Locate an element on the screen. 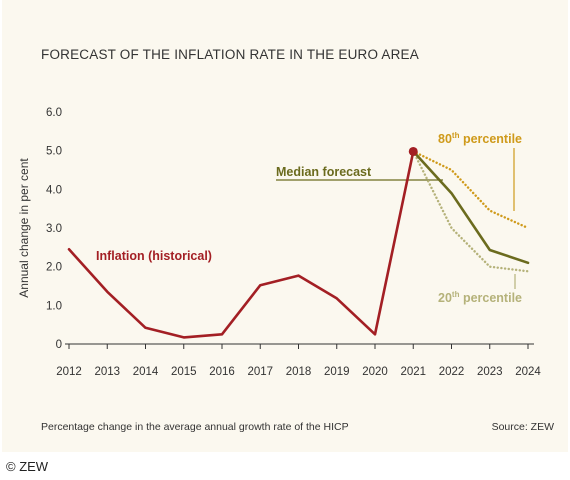 The width and height of the screenshot is (570, 480). y-tick-label: 1.0 is located at coordinates (54, 306).